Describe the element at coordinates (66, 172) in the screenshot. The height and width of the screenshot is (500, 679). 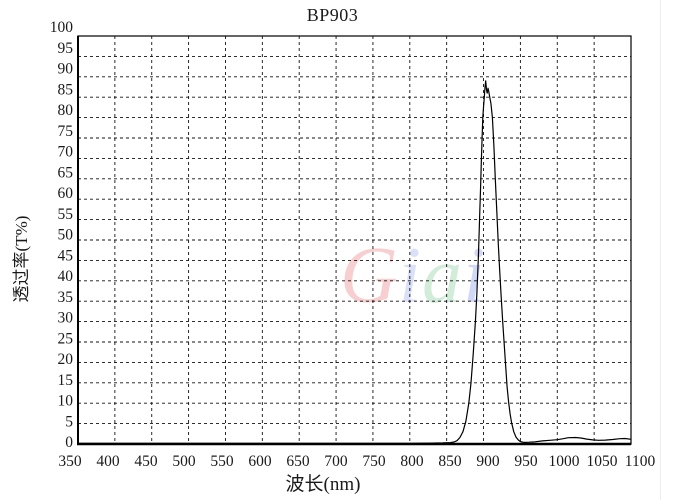
I see `y-tick-label: 65` at that location.